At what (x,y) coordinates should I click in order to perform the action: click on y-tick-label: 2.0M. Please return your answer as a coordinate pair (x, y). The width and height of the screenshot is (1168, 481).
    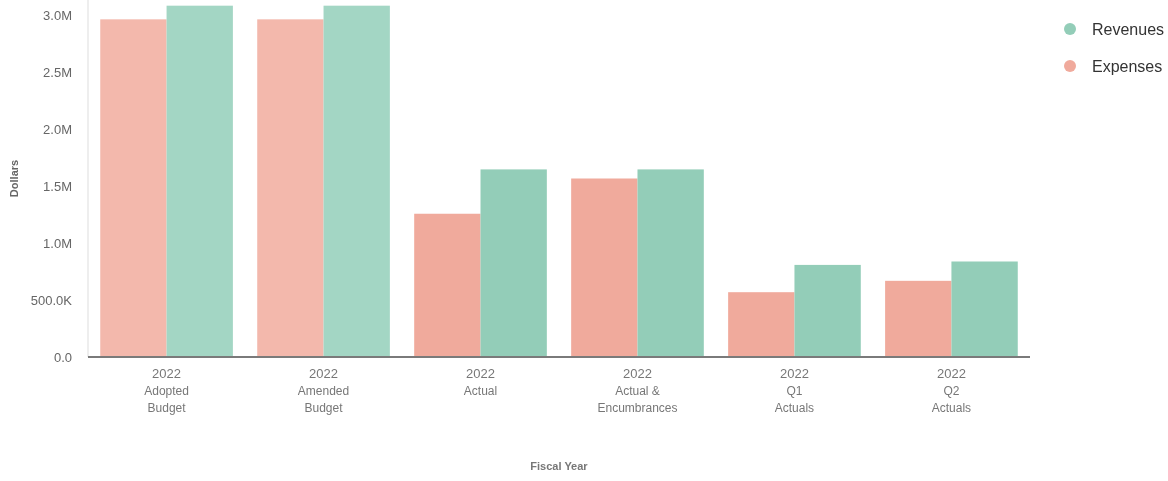
    Looking at the image, I should click on (57, 130).